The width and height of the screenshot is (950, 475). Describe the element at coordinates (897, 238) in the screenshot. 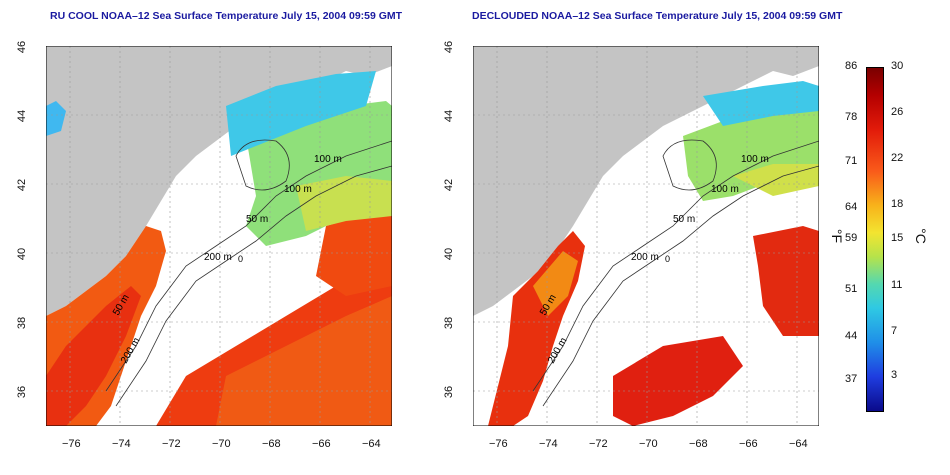

I see `colorbar-tick-label: 15` at that location.